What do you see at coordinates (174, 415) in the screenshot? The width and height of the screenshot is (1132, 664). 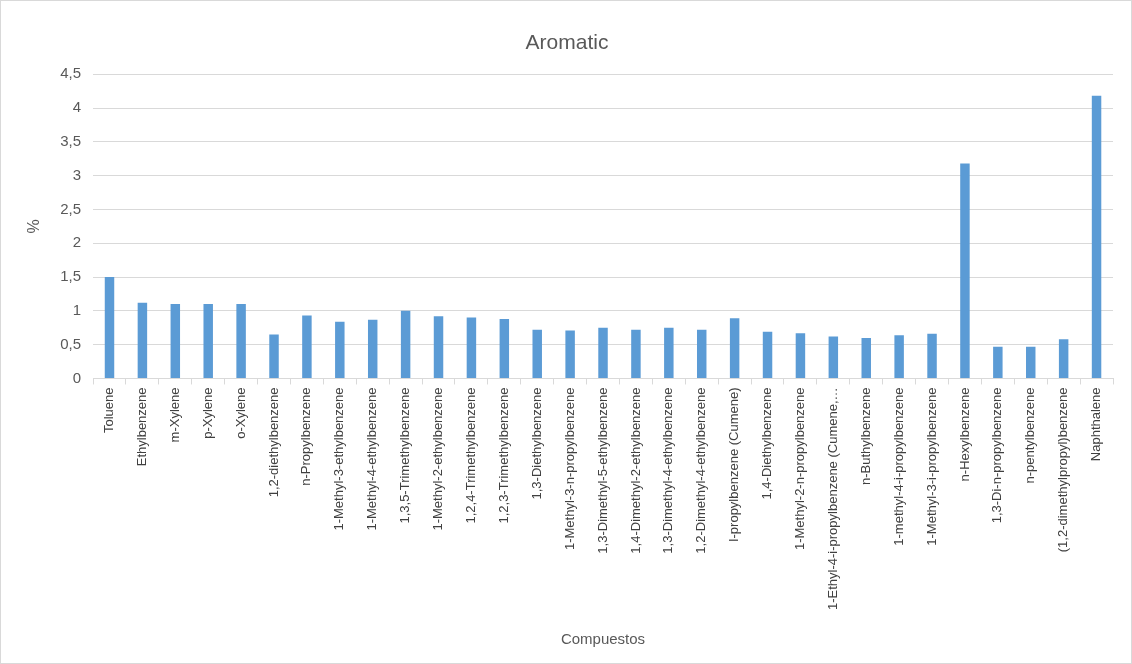 I see `x-tick-label: m-Xylene` at bounding box center [174, 415].